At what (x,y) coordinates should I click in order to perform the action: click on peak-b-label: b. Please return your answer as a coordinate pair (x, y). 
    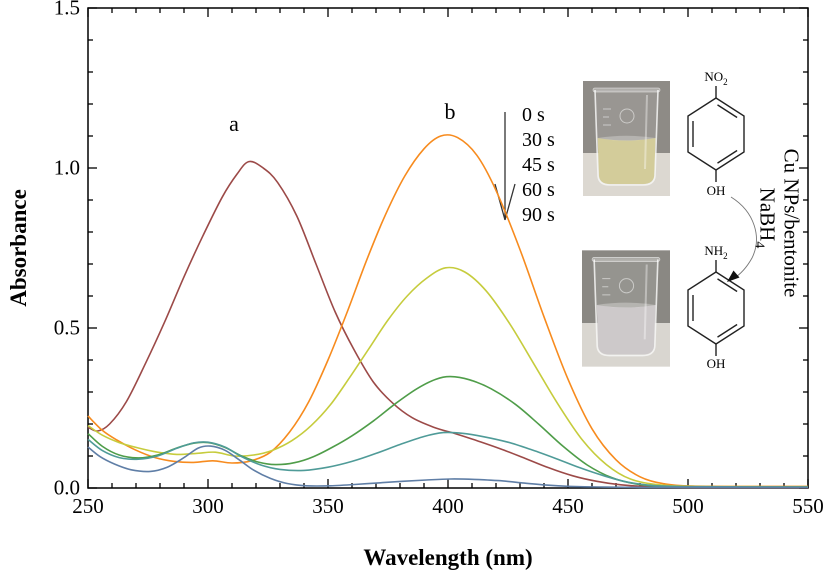
    Looking at the image, I should click on (450, 111).